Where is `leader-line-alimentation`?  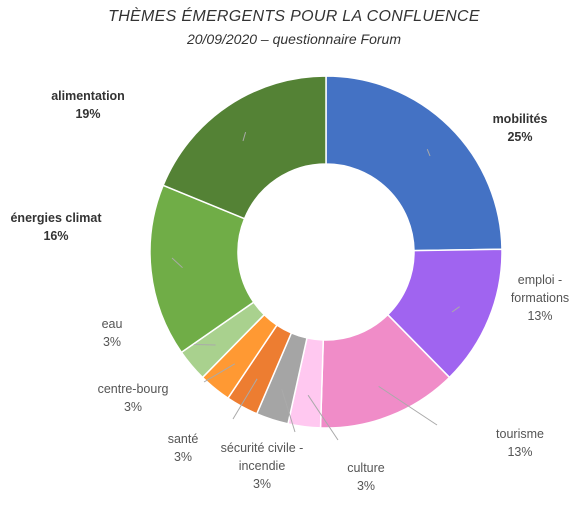
leader-line-alimentation is located at coordinates (244, 137).